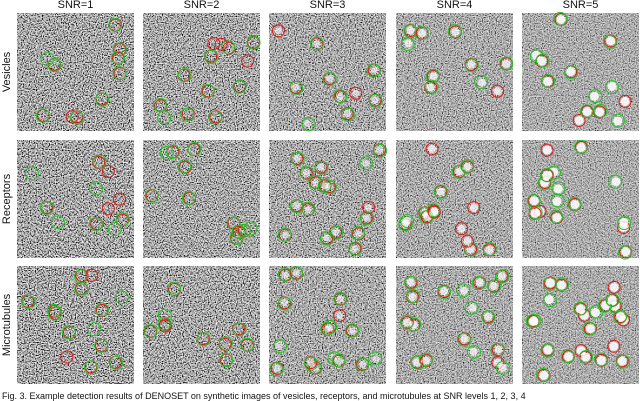  Describe the element at coordinates (202, 5) in the screenshot. I see `column-header: SNR=2` at that location.